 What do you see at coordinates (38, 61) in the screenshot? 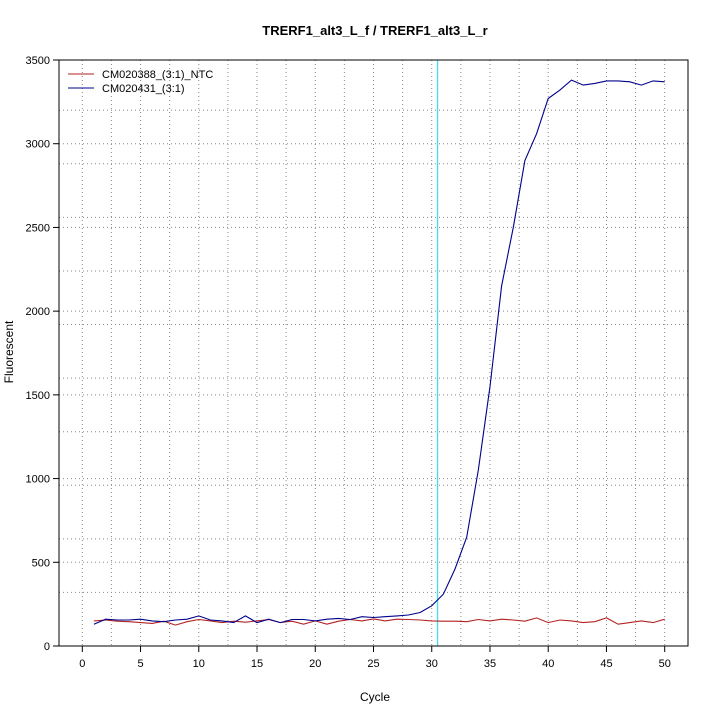
I see `y-tick-label: 3500` at bounding box center [38, 61].